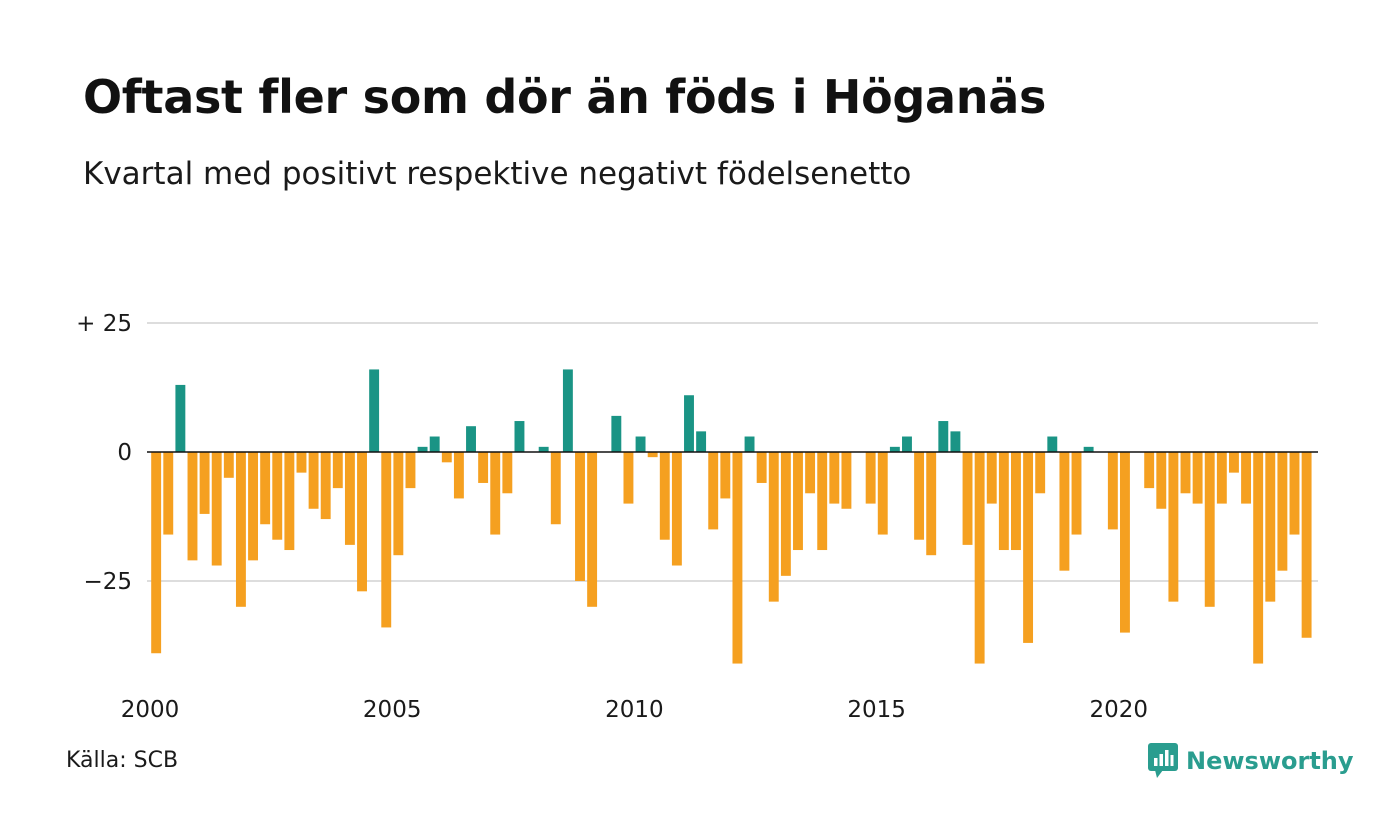  Describe the element at coordinates (876, 710) in the screenshot. I see `x-tick-label: 2015` at that location.